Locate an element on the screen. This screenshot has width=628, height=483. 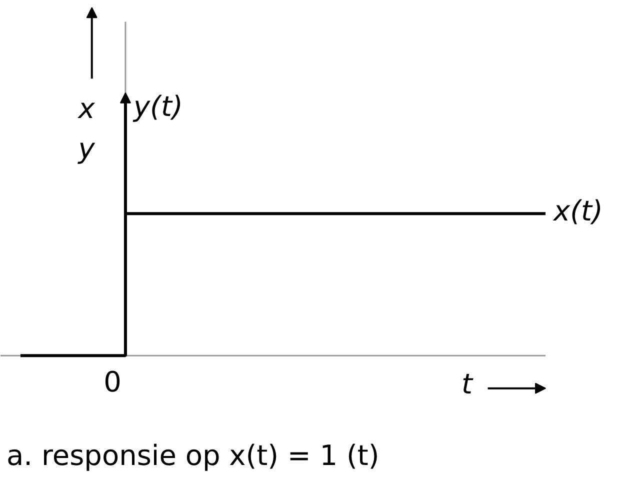
annotation: 0 is located at coordinates (113, 382).